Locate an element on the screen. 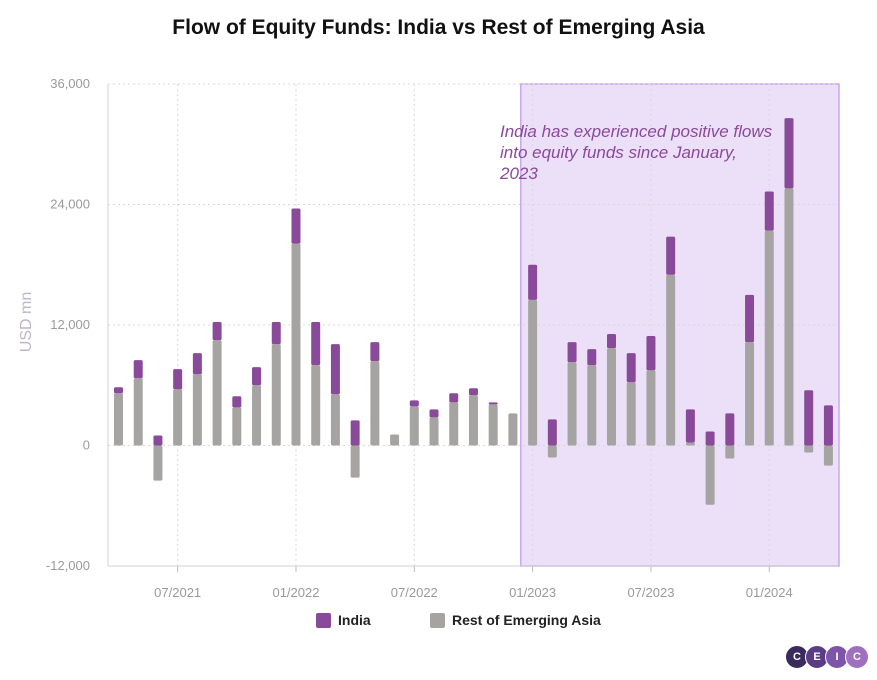 The height and width of the screenshot is (680, 877). legend-label-rest: Rest of Emerging Asia is located at coordinates (526, 620).